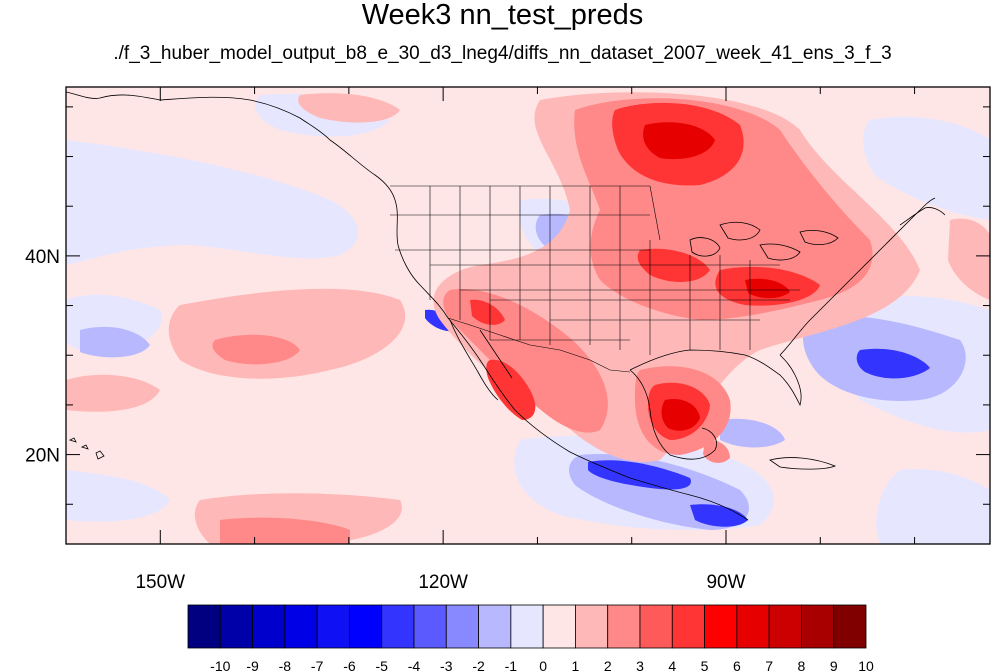 The height and width of the screenshot is (672, 1005). What do you see at coordinates (160, 582) in the screenshot?
I see `lon-tick-label: 150W` at bounding box center [160, 582].